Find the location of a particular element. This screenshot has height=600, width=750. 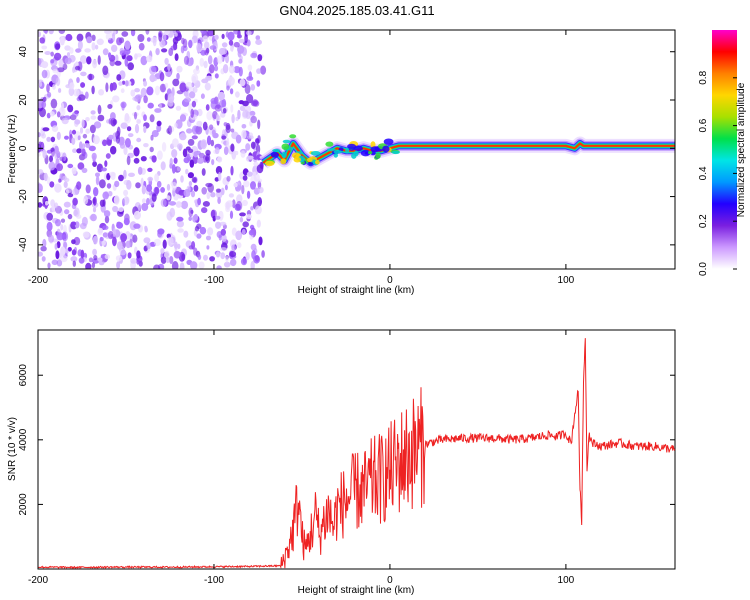

y-tick-label: 6000 is located at coordinates (23, 375).